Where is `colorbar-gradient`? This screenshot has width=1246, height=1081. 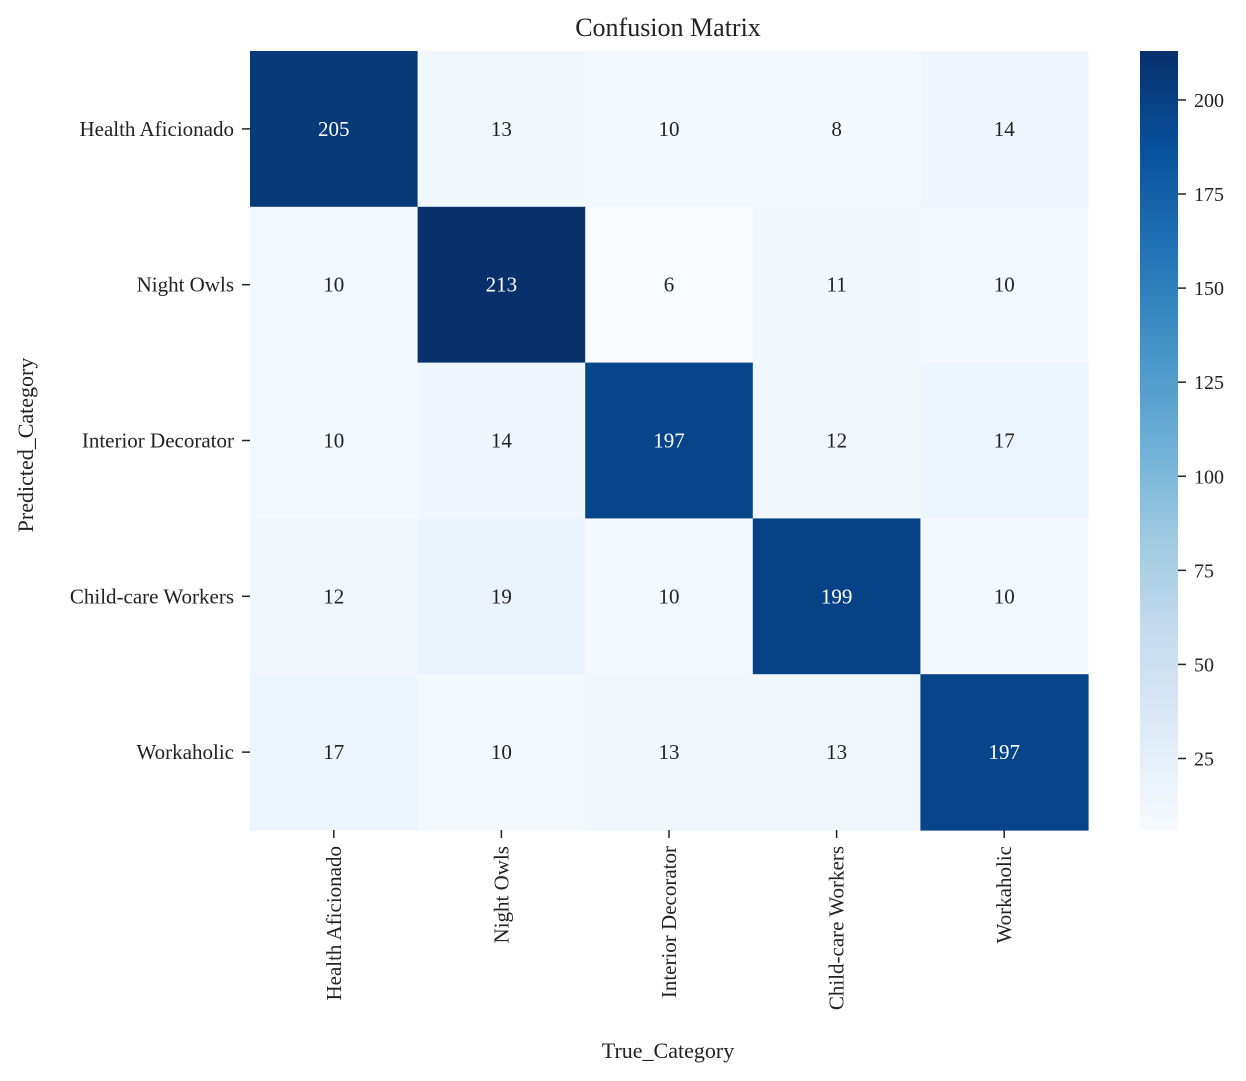 colorbar-gradient is located at coordinates (1159, 440).